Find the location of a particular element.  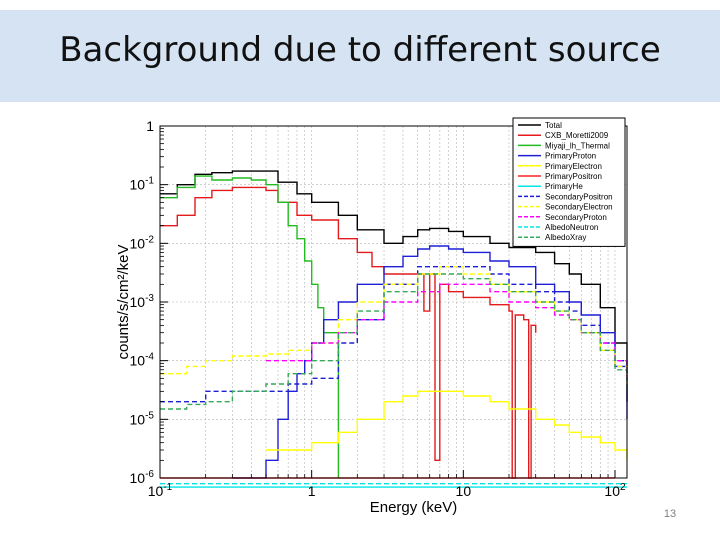

legend-label: PrimaryElectron is located at coordinates (573, 166).